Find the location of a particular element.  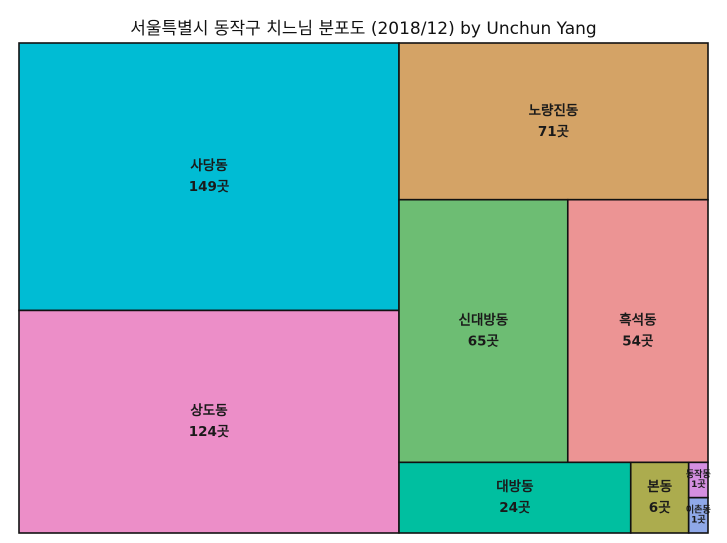

tile-name-label: 동작동 is located at coordinates (698, 474).